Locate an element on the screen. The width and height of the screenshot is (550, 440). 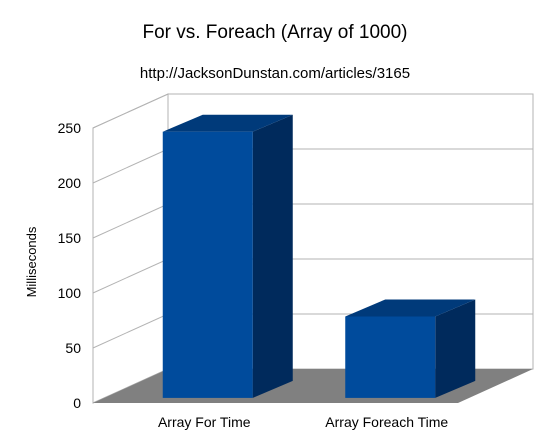
x-tick-label: Array For Time is located at coordinates (204, 422).